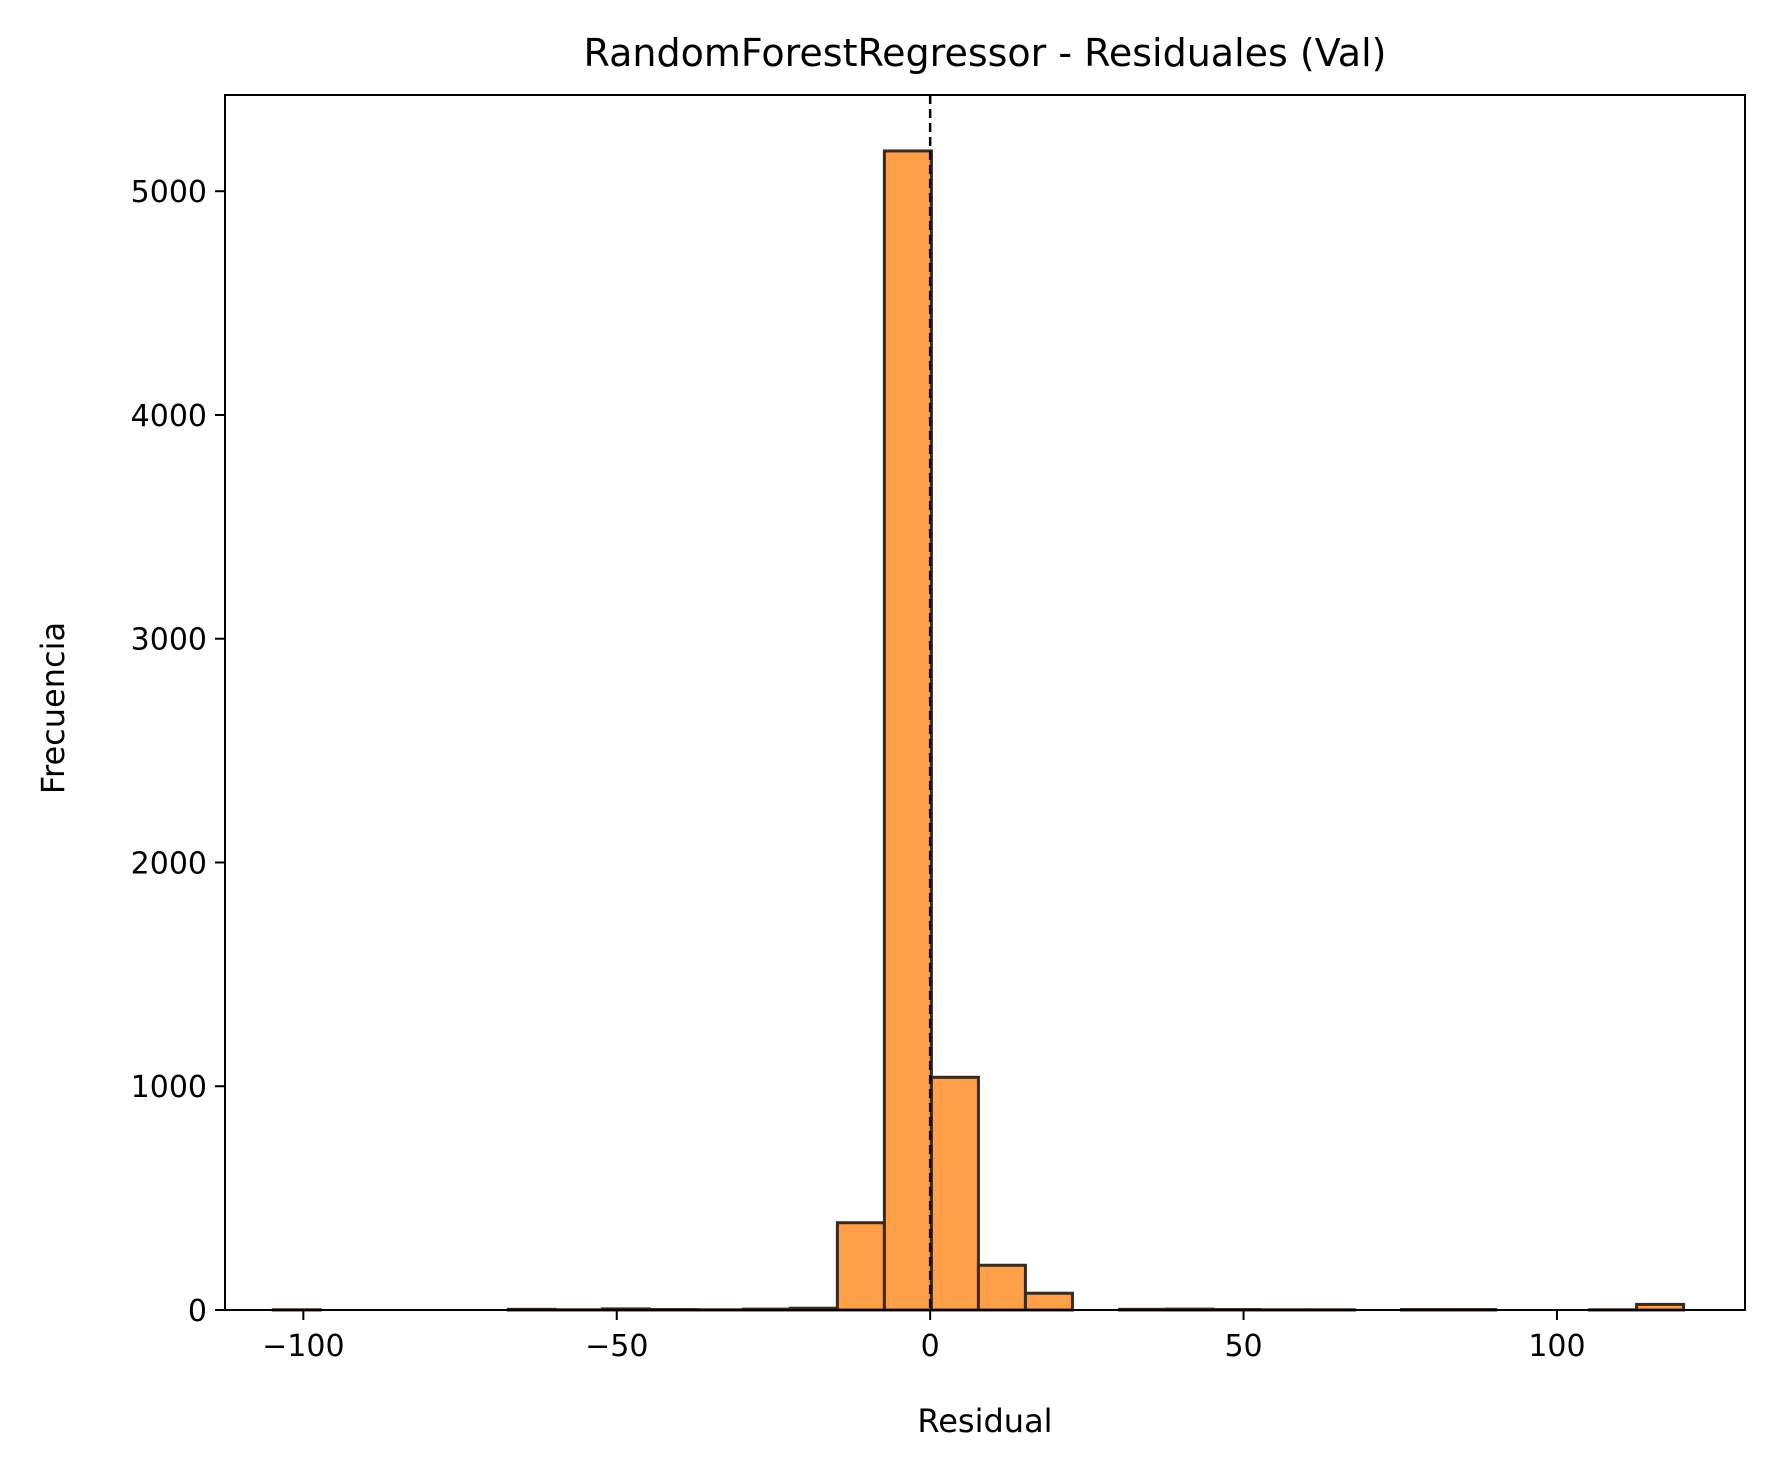  I want to click on x-tick-label: 0, so click(930, 1346).